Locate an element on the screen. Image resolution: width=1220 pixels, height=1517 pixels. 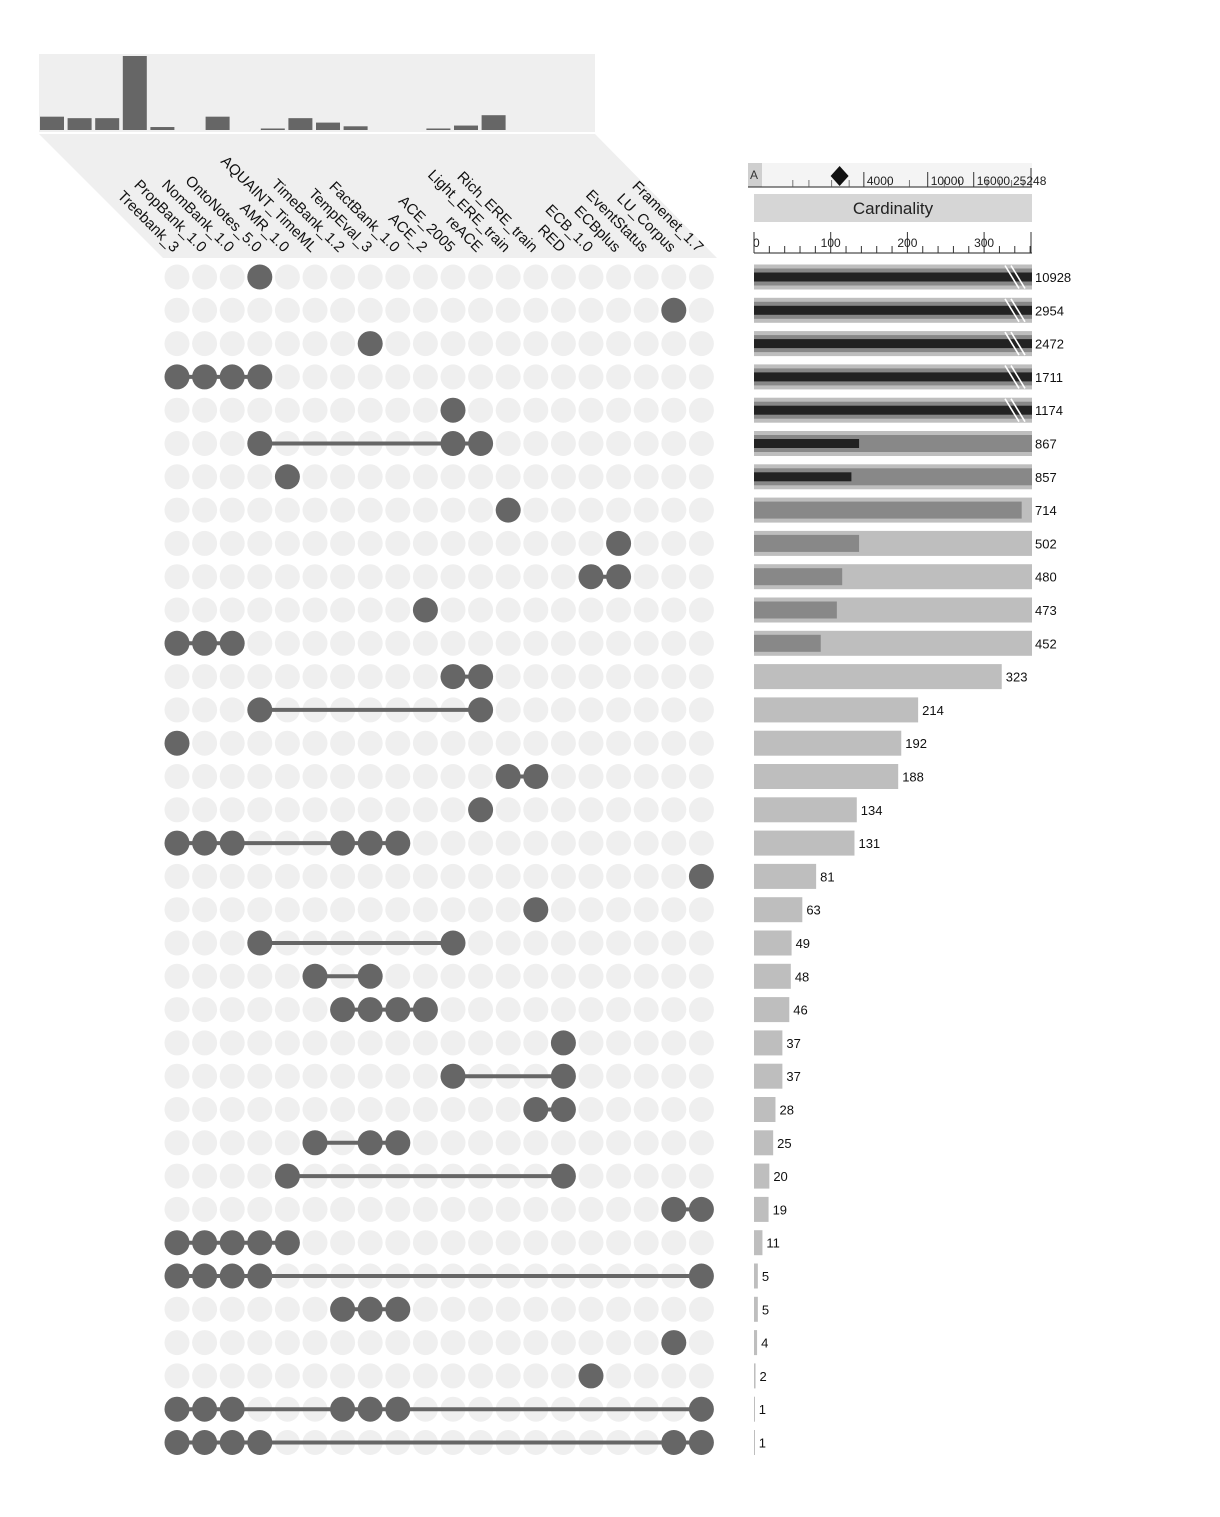
cardinality-bar: 480 is located at coordinates (905, 577).